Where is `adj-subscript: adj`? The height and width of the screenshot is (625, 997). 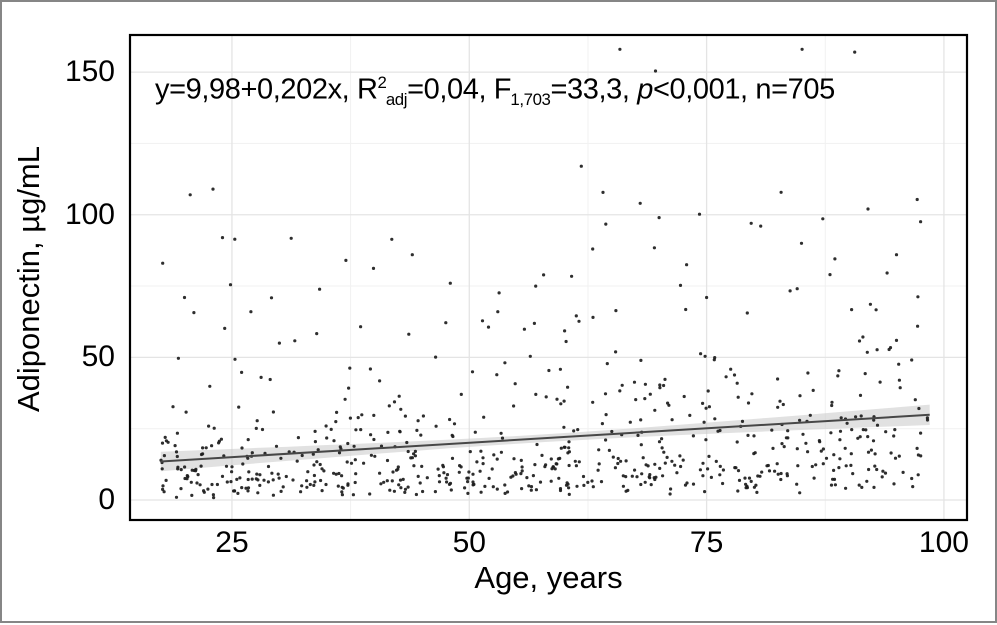 adj-subscript: adj is located at coordinates (396, 100).